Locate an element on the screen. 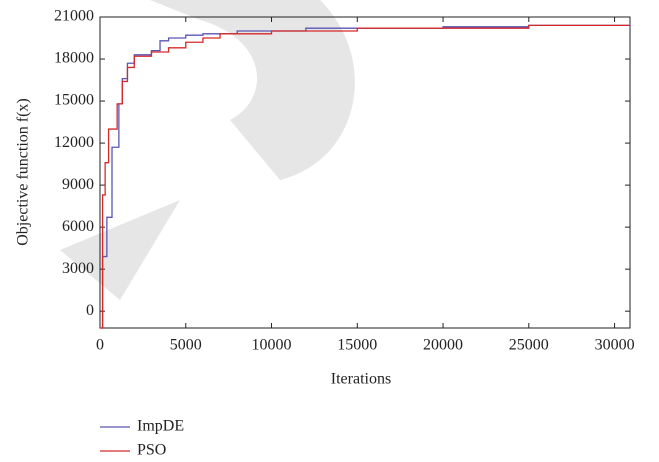  x-tick-label: 0 is located at coordinates (100, 345).